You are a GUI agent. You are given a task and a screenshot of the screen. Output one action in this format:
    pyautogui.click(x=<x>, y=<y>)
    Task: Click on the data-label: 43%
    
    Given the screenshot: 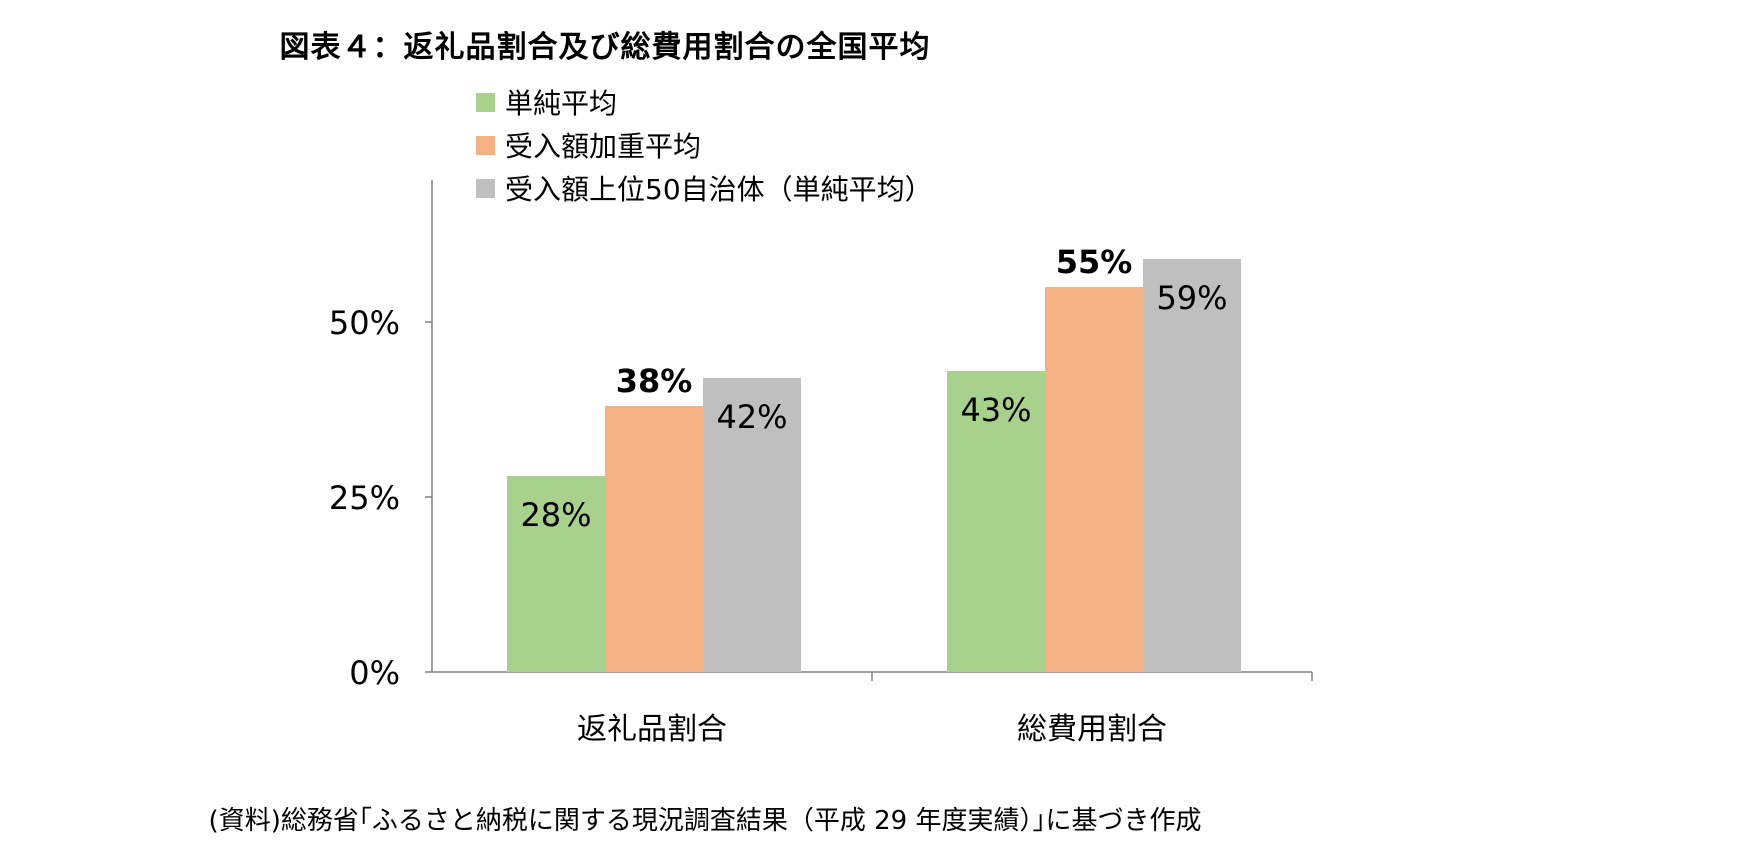 What is the action you would take?
    pyautogui.click(x=995, y=410)
    